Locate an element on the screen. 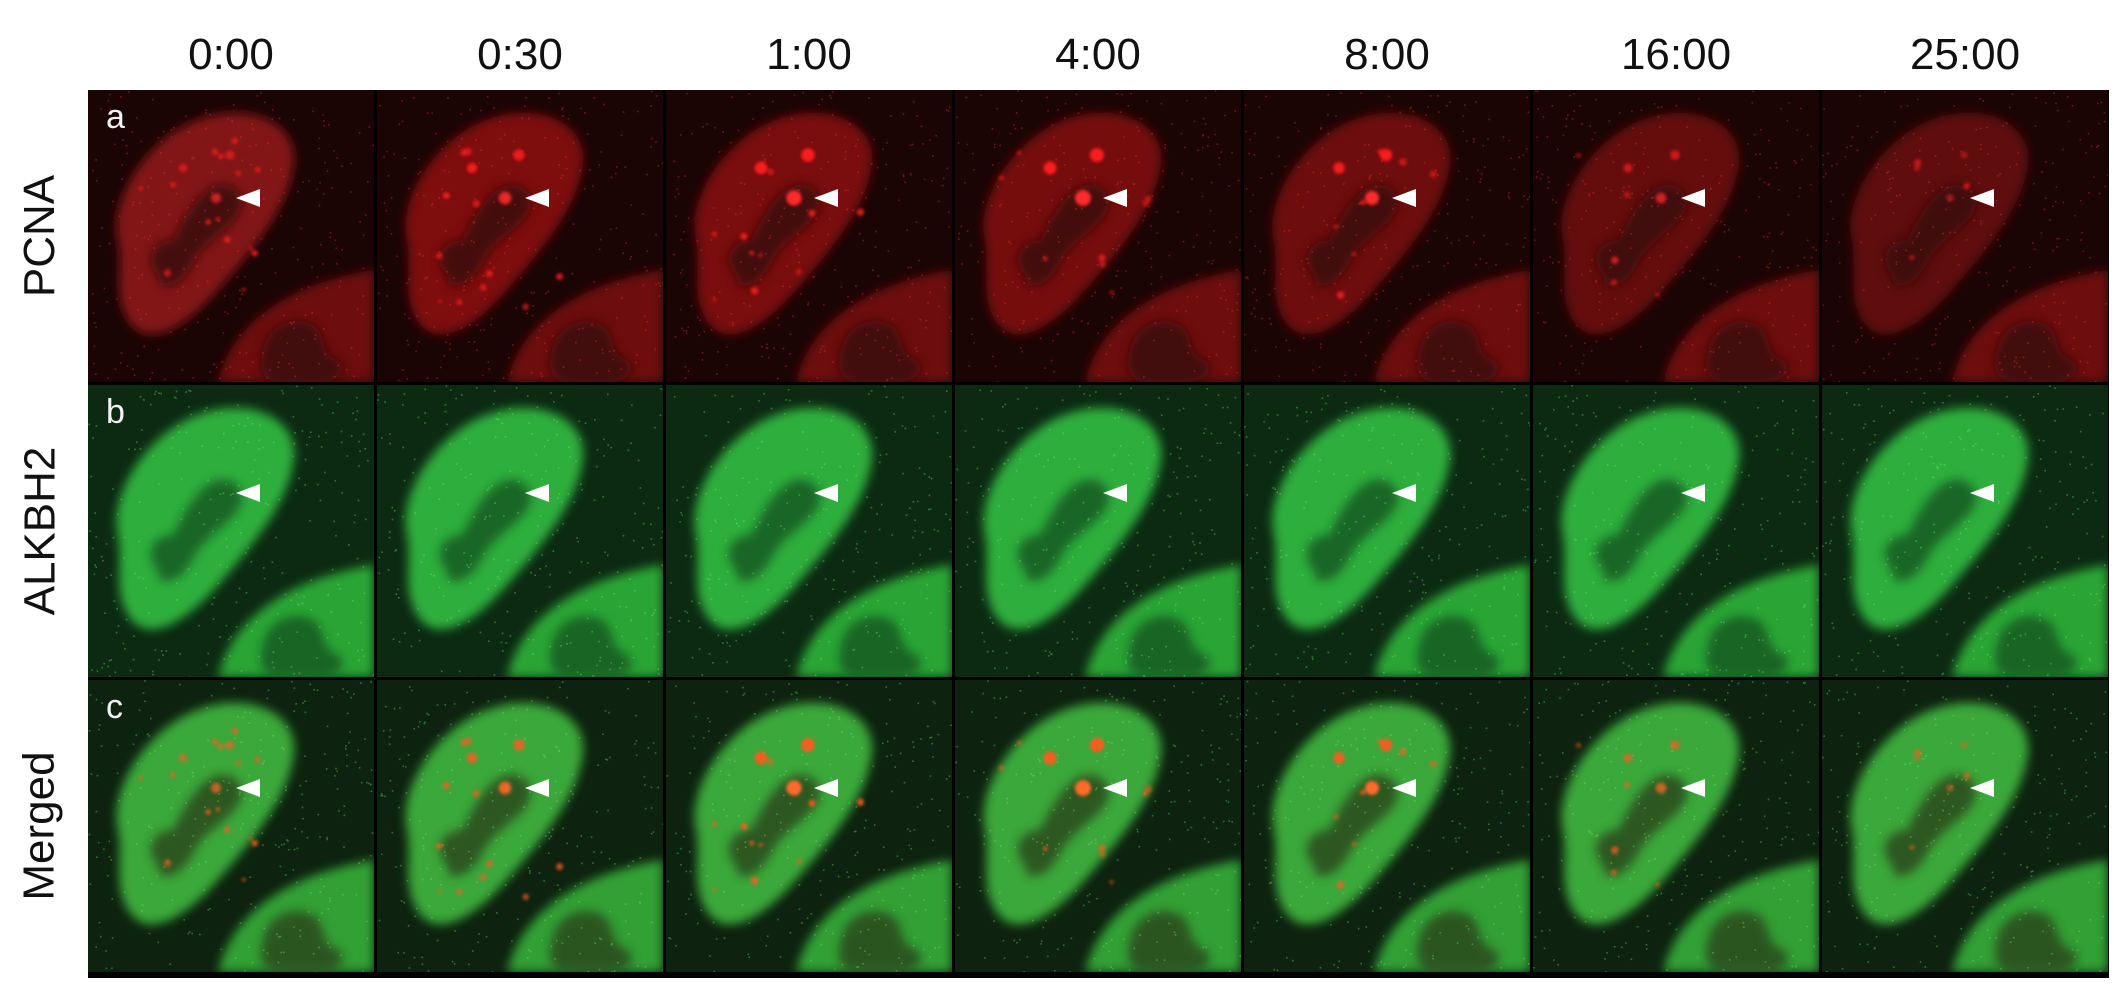 This screenshot has height=1004, width=2114. time-label: 0:30 is located at coordinates (520, 54).